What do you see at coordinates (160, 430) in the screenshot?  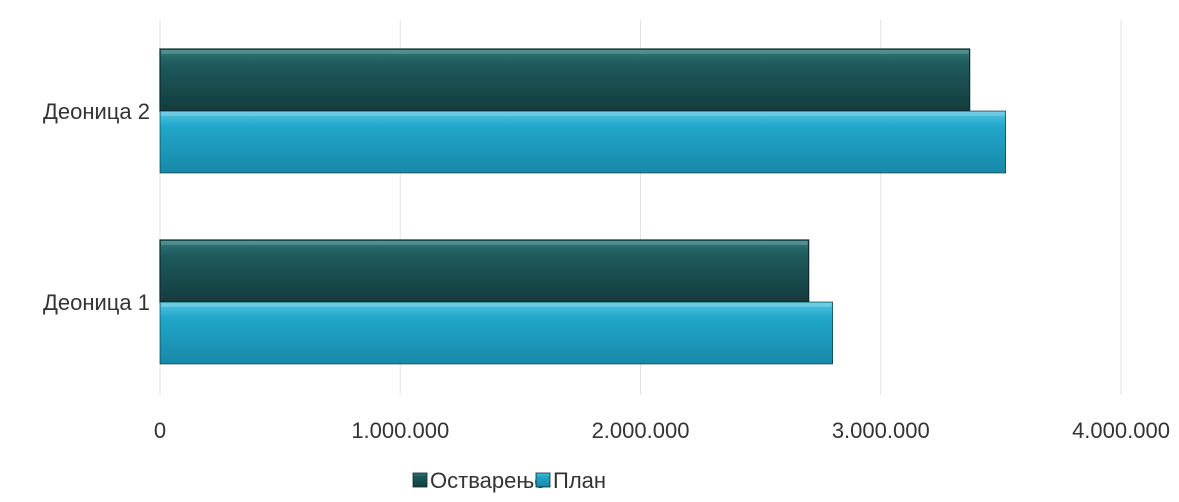 I see `x-tick-label: 0` at bounding box center [160, 430].